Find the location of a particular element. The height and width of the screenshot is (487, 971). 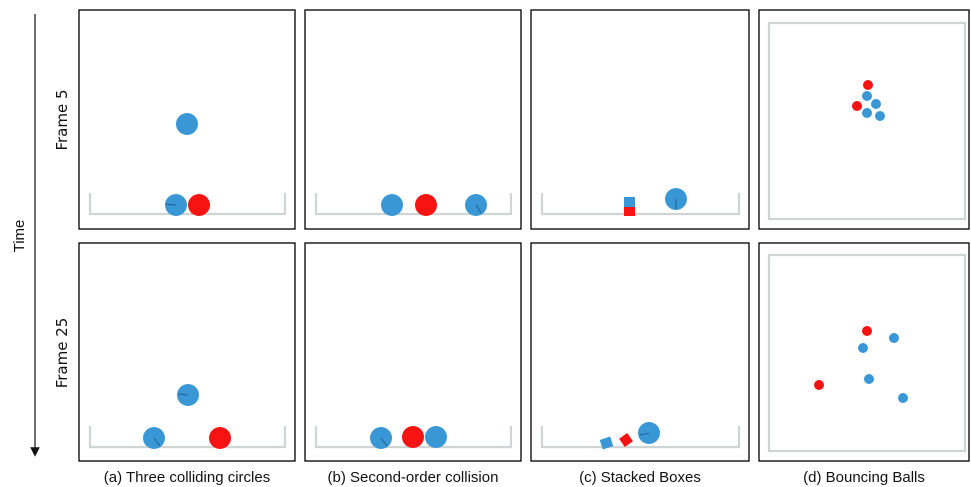

time-label: Time is located at coordinates (19, 236).